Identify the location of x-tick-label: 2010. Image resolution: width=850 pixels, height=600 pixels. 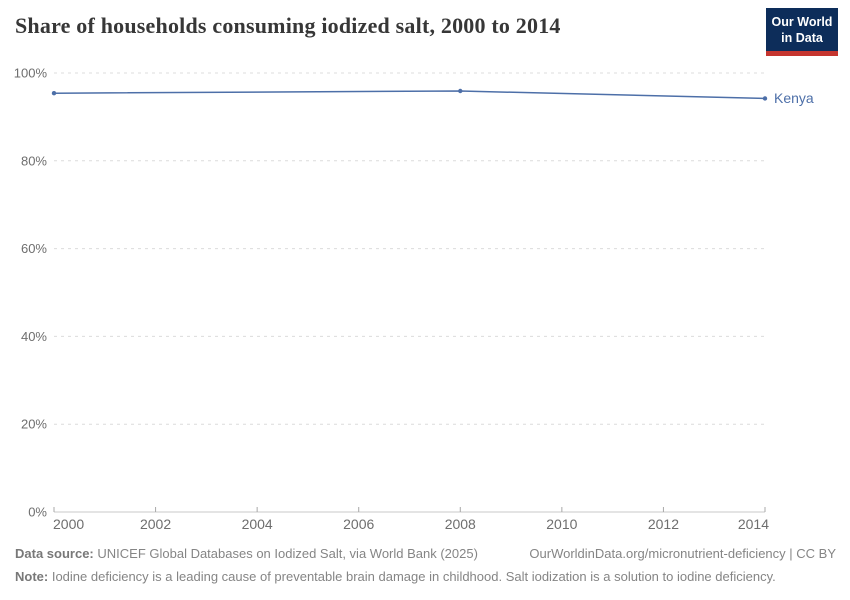
(561, 524).